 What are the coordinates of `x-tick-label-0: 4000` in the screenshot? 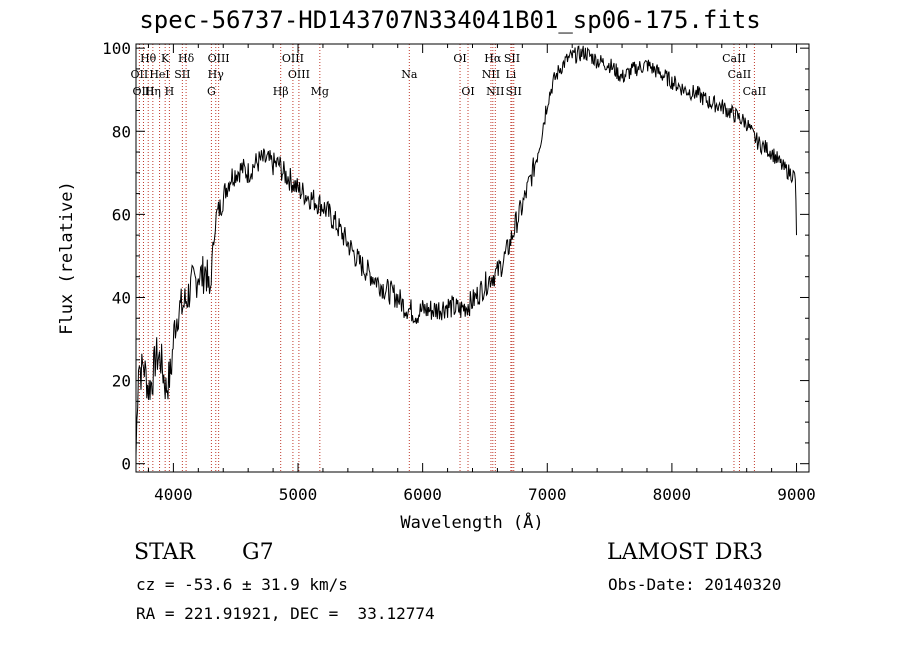 It's located at (173, 494).